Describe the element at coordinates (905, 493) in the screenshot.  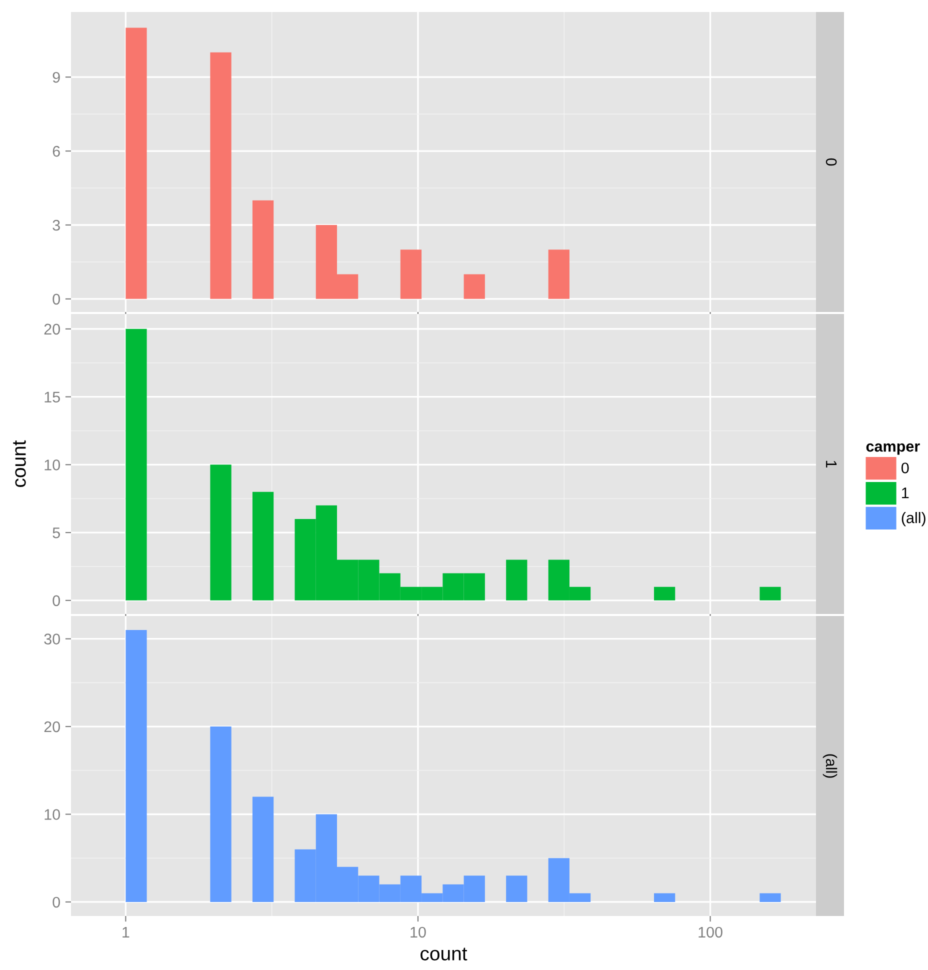
I see `legend-label: 1` at that location.